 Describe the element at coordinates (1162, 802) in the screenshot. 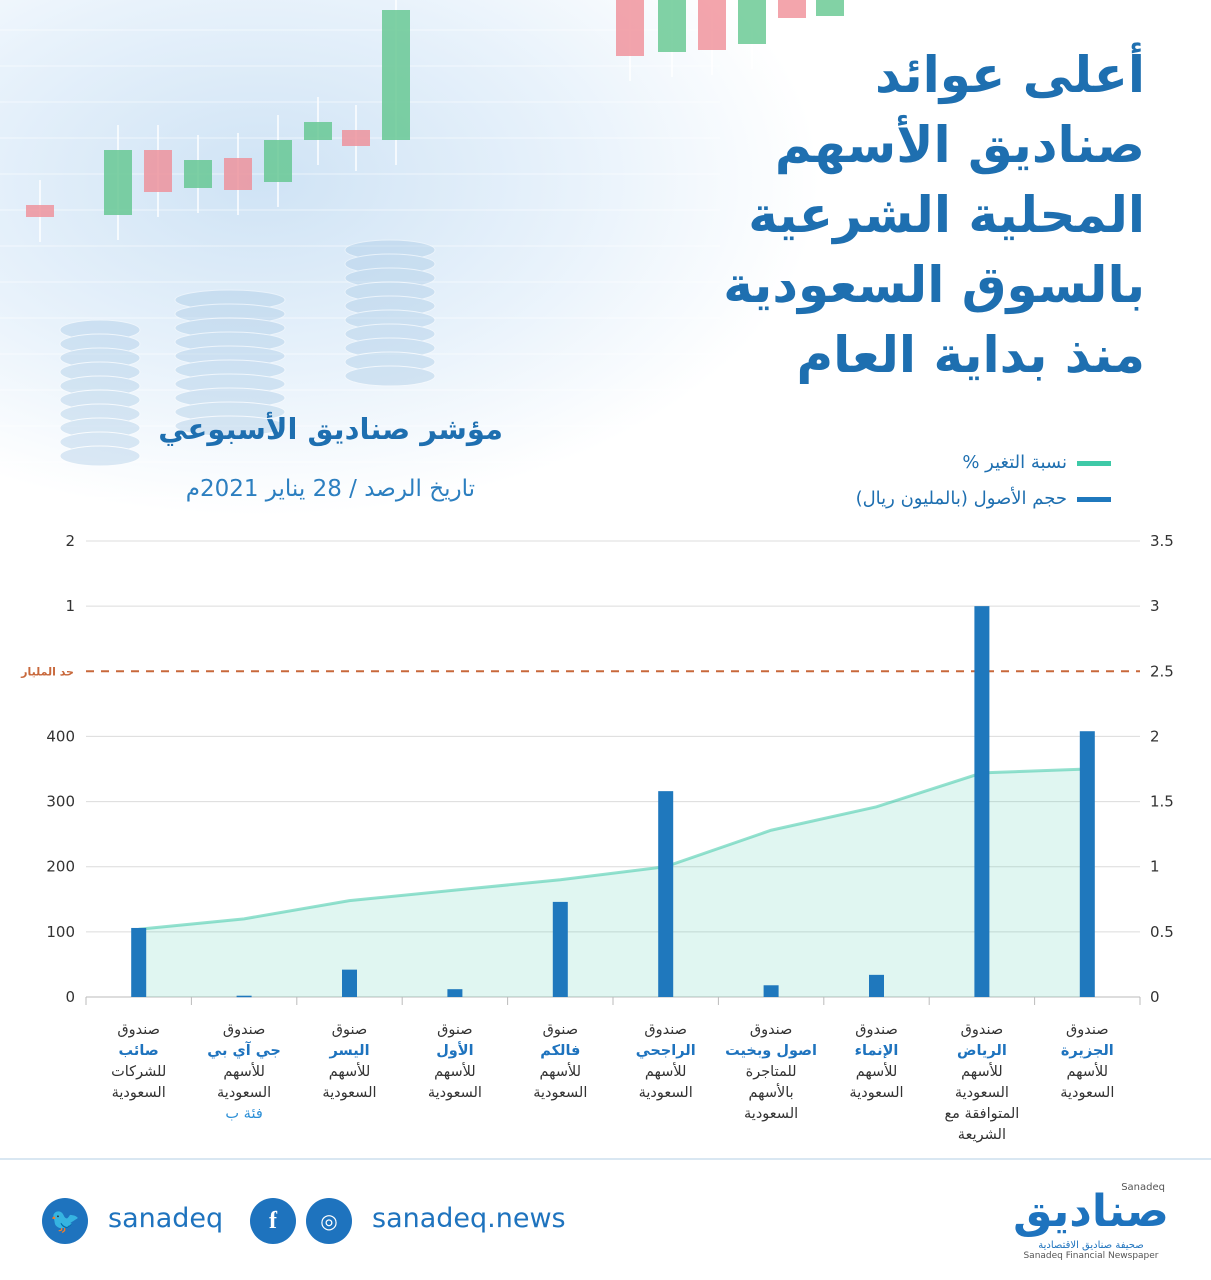

I see `right-axis-tick: 1.5` at that location.